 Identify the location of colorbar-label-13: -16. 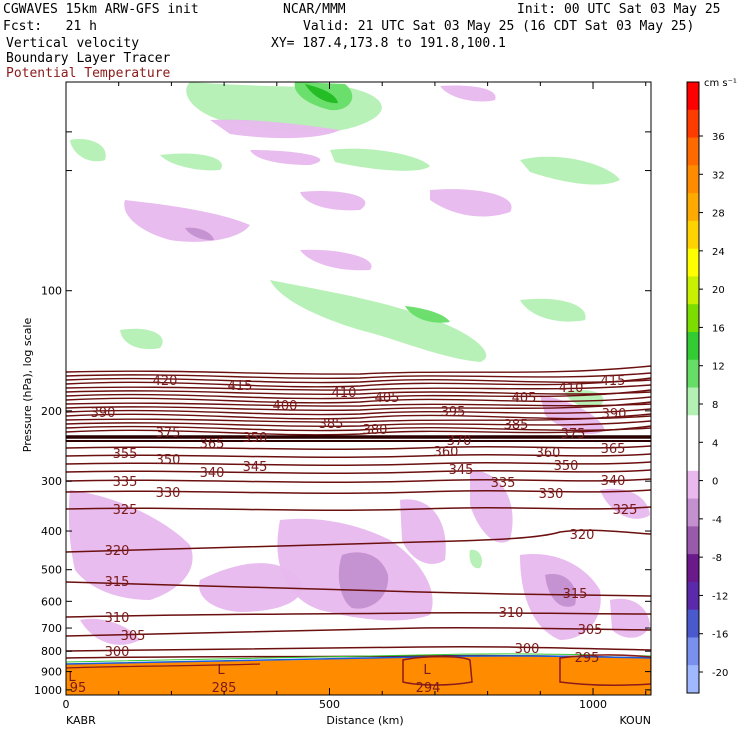
(720, 635).